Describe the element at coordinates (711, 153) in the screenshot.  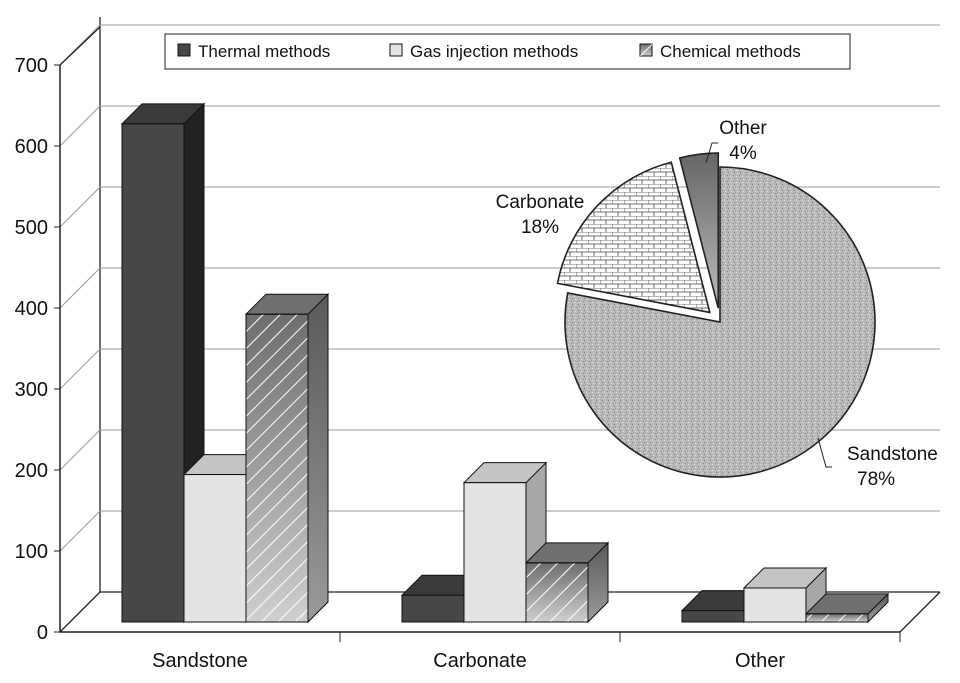
I see `leader-line-other` at that location.